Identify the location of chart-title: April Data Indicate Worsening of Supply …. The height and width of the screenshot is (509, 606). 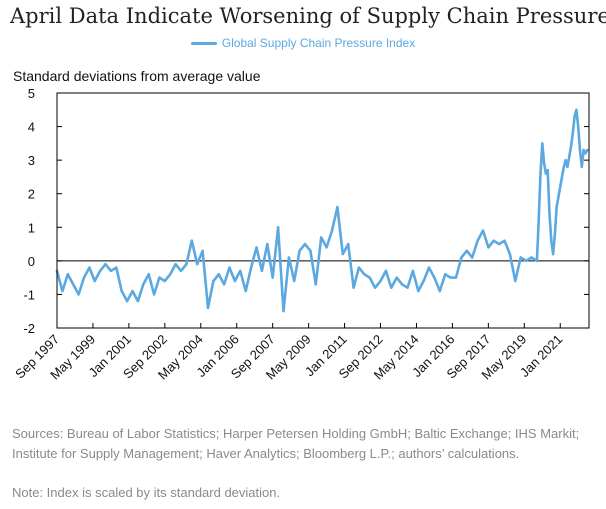
(308, 16).